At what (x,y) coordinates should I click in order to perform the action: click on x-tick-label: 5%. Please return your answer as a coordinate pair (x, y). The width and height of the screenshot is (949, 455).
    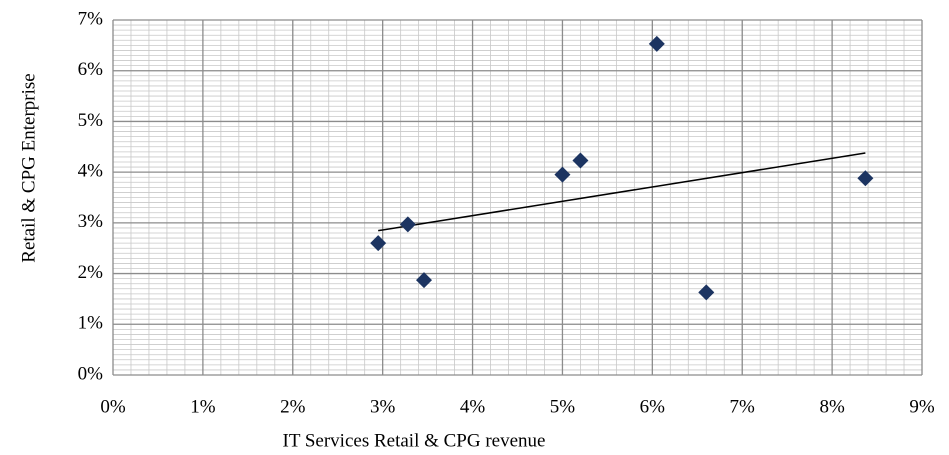
    Looking at the image, I should click on (563, 406).